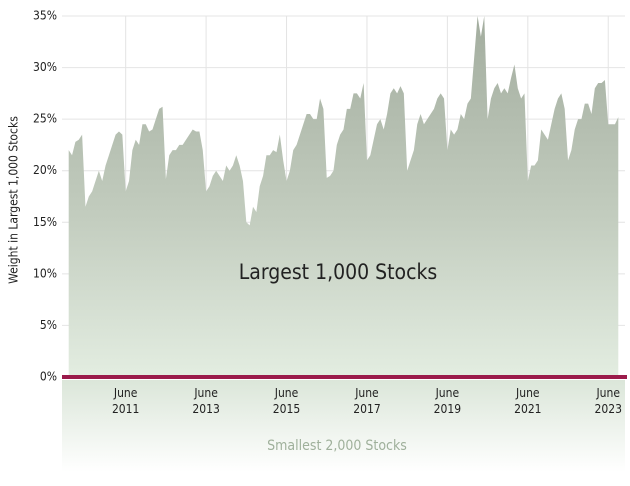  Describe the element at coordinates (45, 273) in the screenshot. I see `y-tick-label: 10%` at that location.